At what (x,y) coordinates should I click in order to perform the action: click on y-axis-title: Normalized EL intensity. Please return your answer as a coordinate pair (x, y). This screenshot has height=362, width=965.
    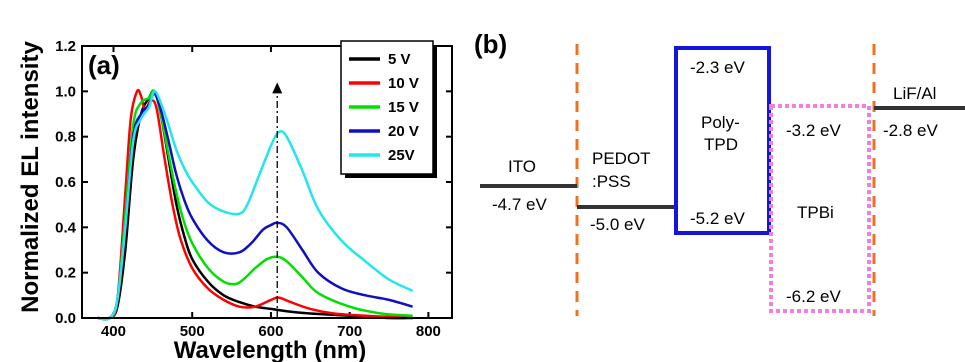
    Looking at the image, I should click on (30, 177).